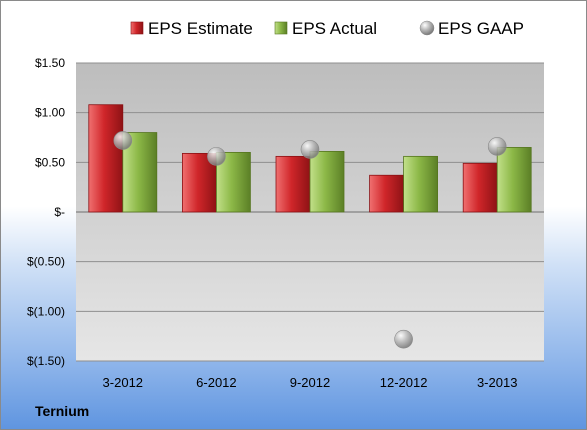 The image size is (587, 430). I want to click on x-axis-ticks: 3-2012 6-2012 9-2012 12-2012 3-2013, so click(310, 382).